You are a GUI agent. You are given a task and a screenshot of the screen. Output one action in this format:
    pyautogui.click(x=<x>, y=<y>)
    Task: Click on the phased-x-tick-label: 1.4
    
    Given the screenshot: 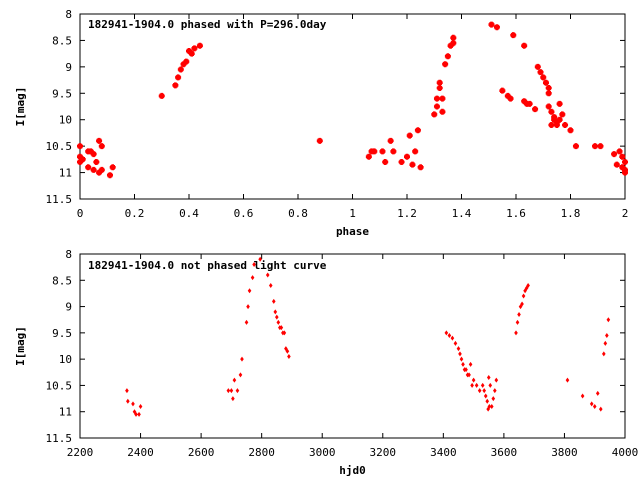 What is the action you would take?
    pyautogui.click(x=462, y=213)
    